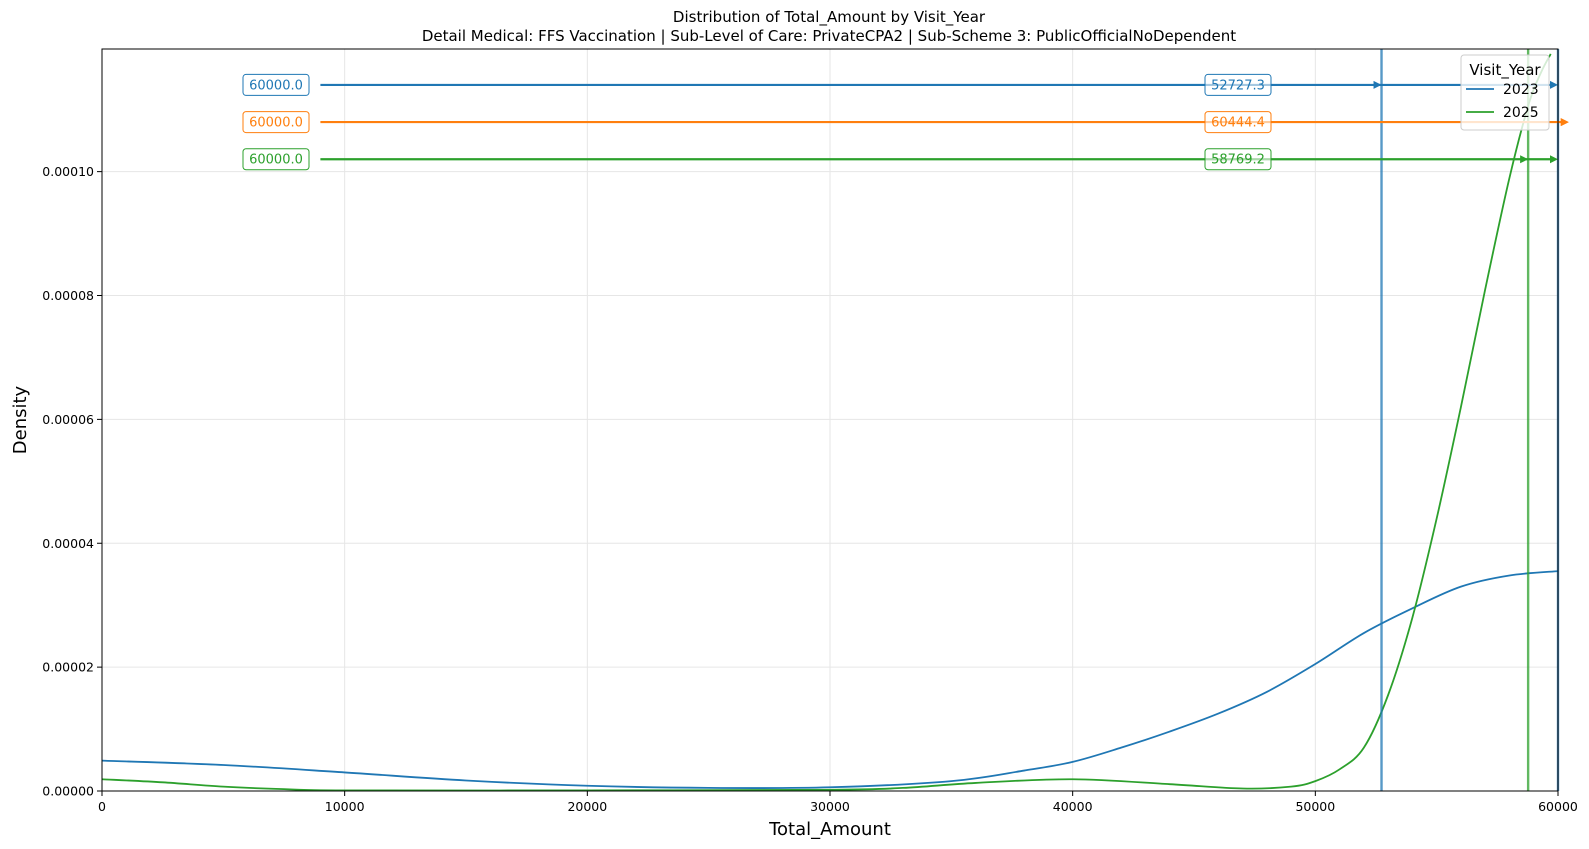 The height and width of the screenshot is (849, 1589). What do you see at coordinates (68, 171) in the screenshot?
I see `y-tick-label: 0.00010` at bounding box center [68, 171].